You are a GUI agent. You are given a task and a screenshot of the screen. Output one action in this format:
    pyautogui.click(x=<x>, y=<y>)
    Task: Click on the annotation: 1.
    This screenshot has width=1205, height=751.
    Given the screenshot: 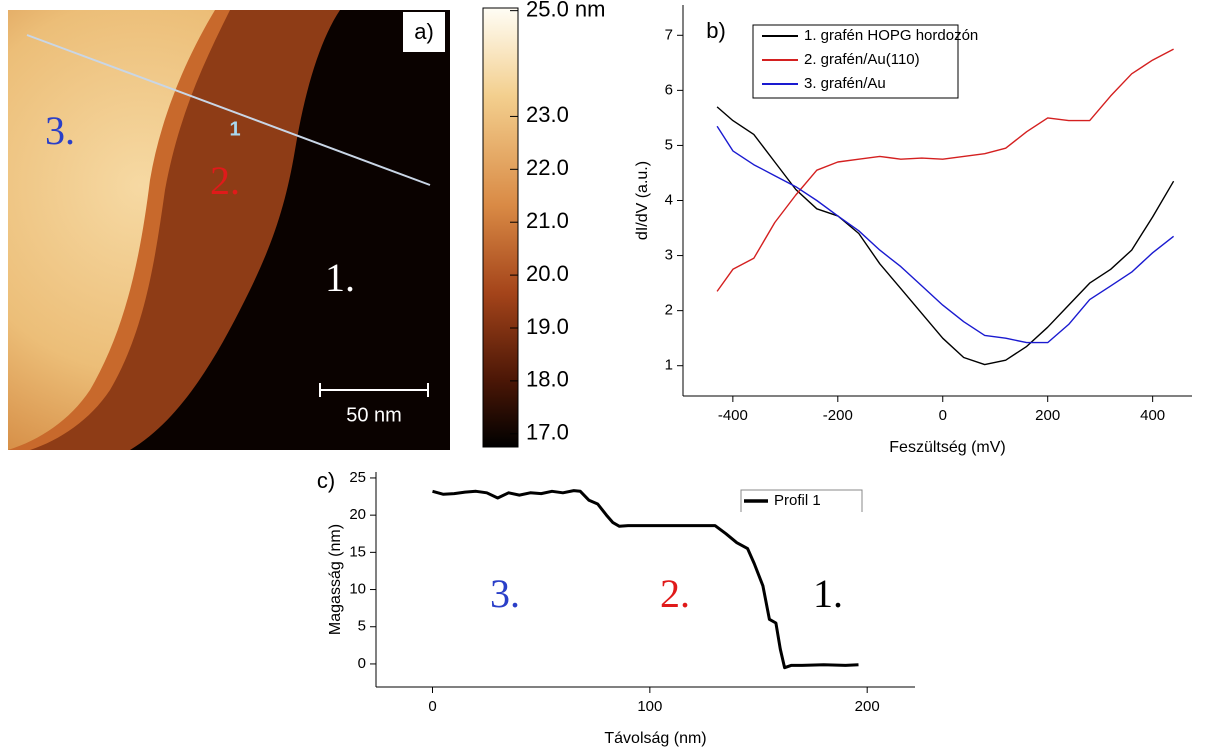 What is the action you would take?
    pyautogui.click(x=828, y=593)
    